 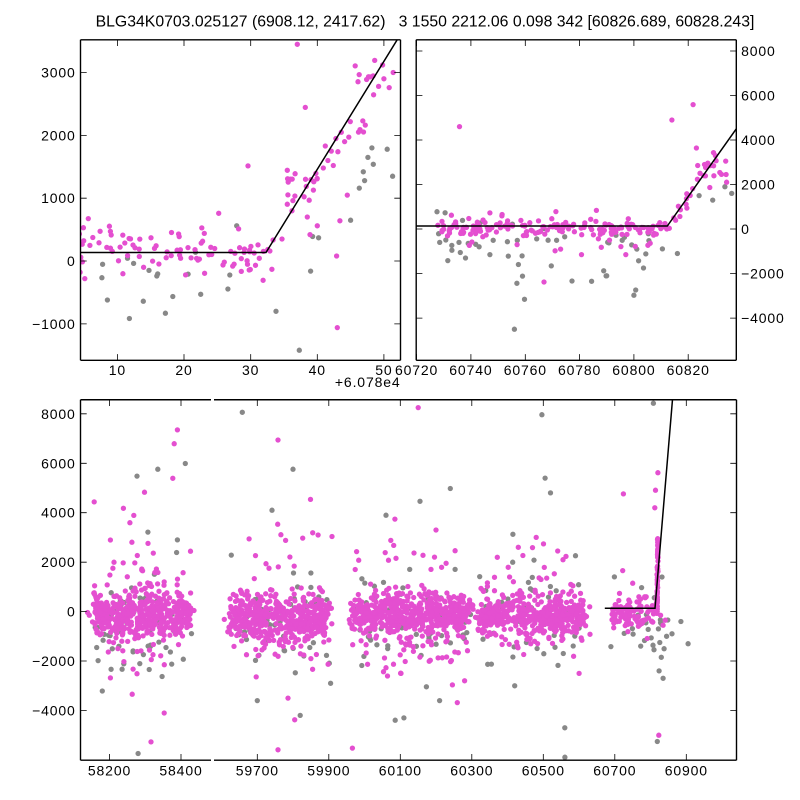 What do you see at coordinates (383, 370) in the screenshot?
I see `svg-text: 50` at bounding box center [383, 370].